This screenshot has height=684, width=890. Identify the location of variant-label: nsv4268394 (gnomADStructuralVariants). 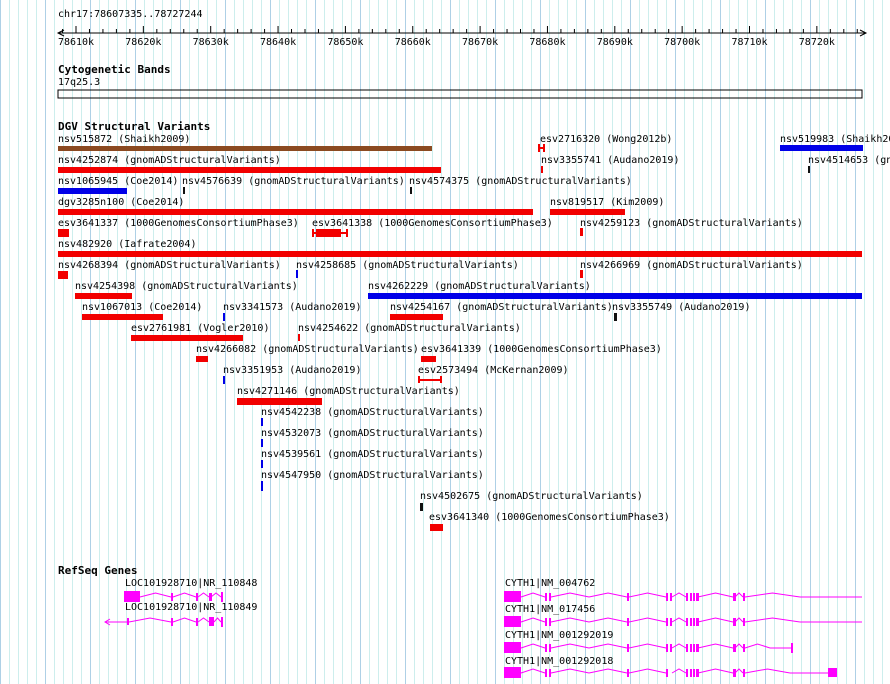
(169, 265).